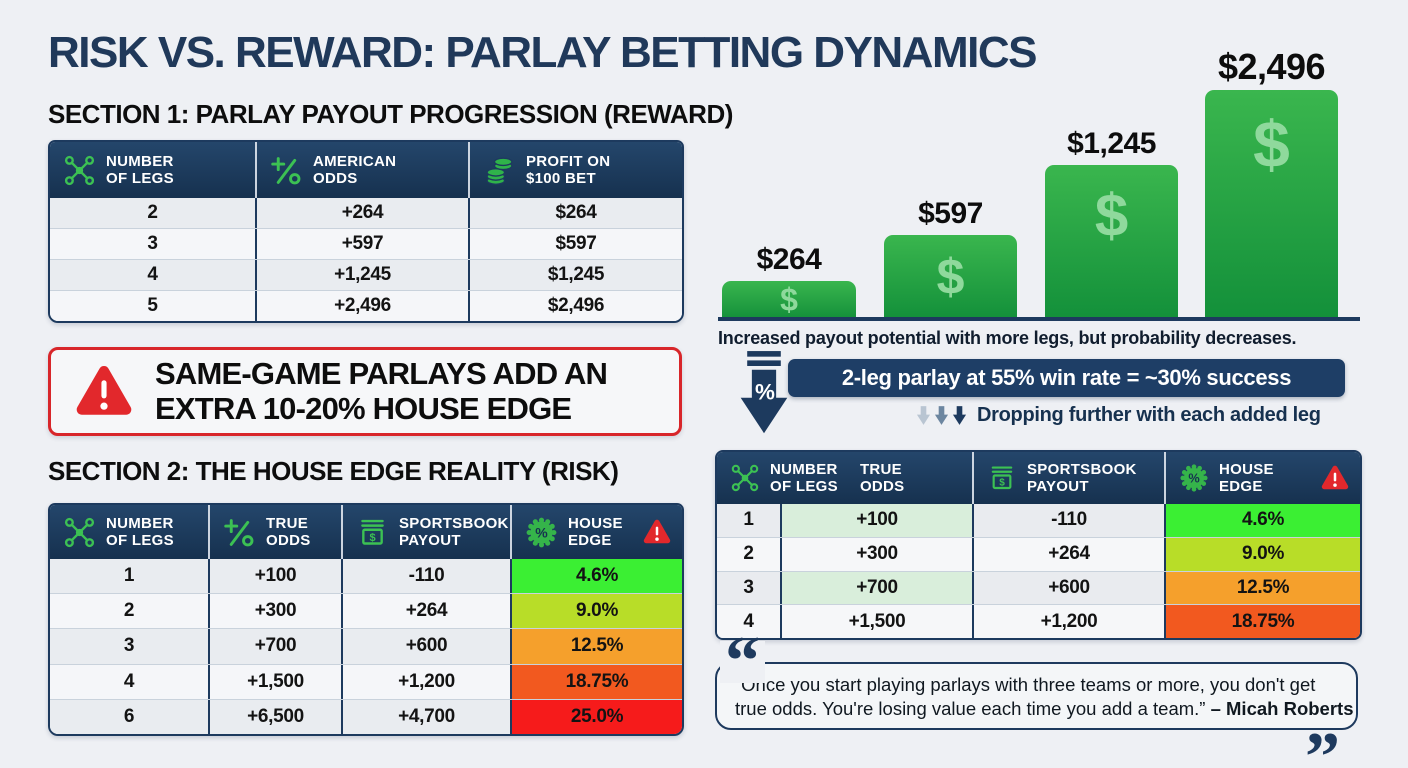 The width and height of the screenshot is (1408, 768). What do you see at coordinates (366, 275) in the screenshot?
I see `table-row: 4 +1,245 $1,245` at bounding box center [366, 275].